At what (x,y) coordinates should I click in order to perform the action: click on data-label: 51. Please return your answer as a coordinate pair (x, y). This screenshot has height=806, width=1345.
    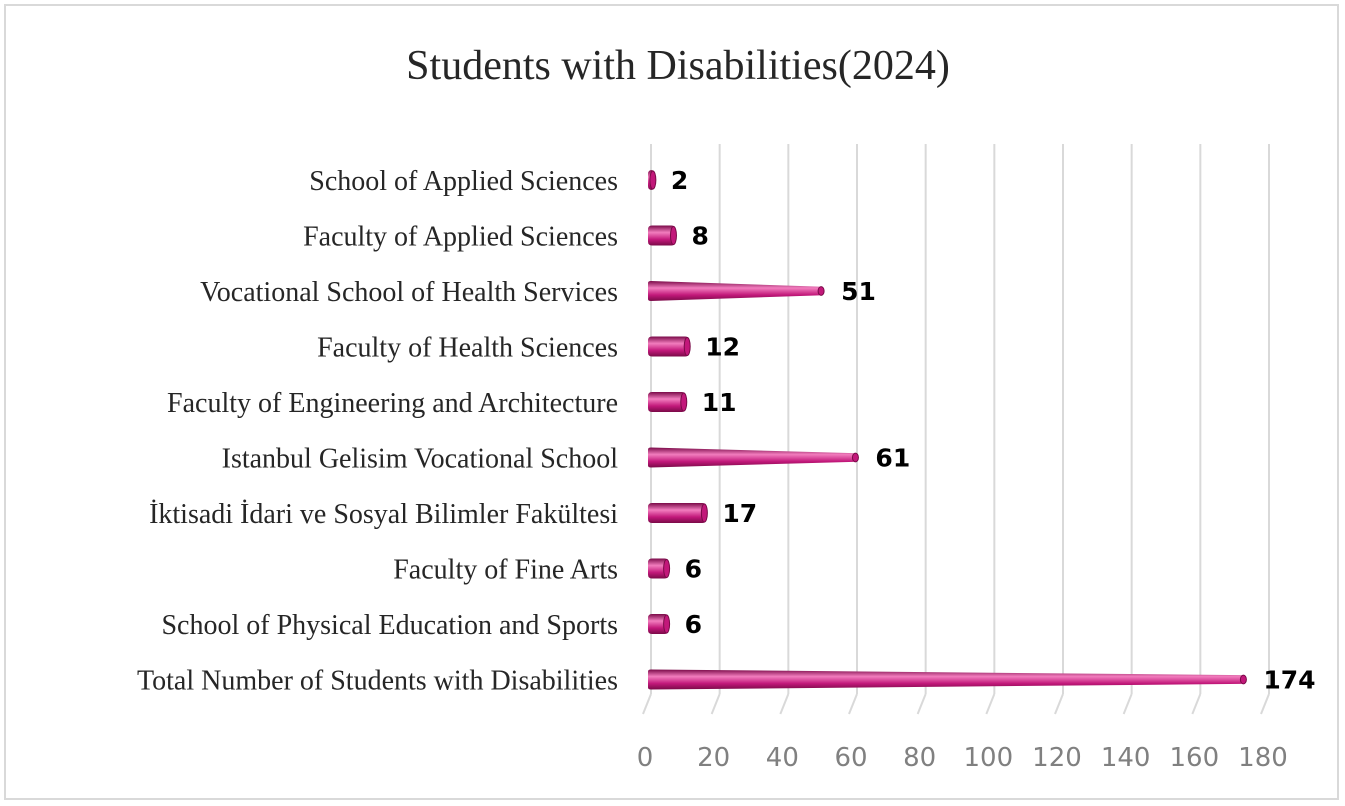
    Looking at the image, I should click on (858, 291).